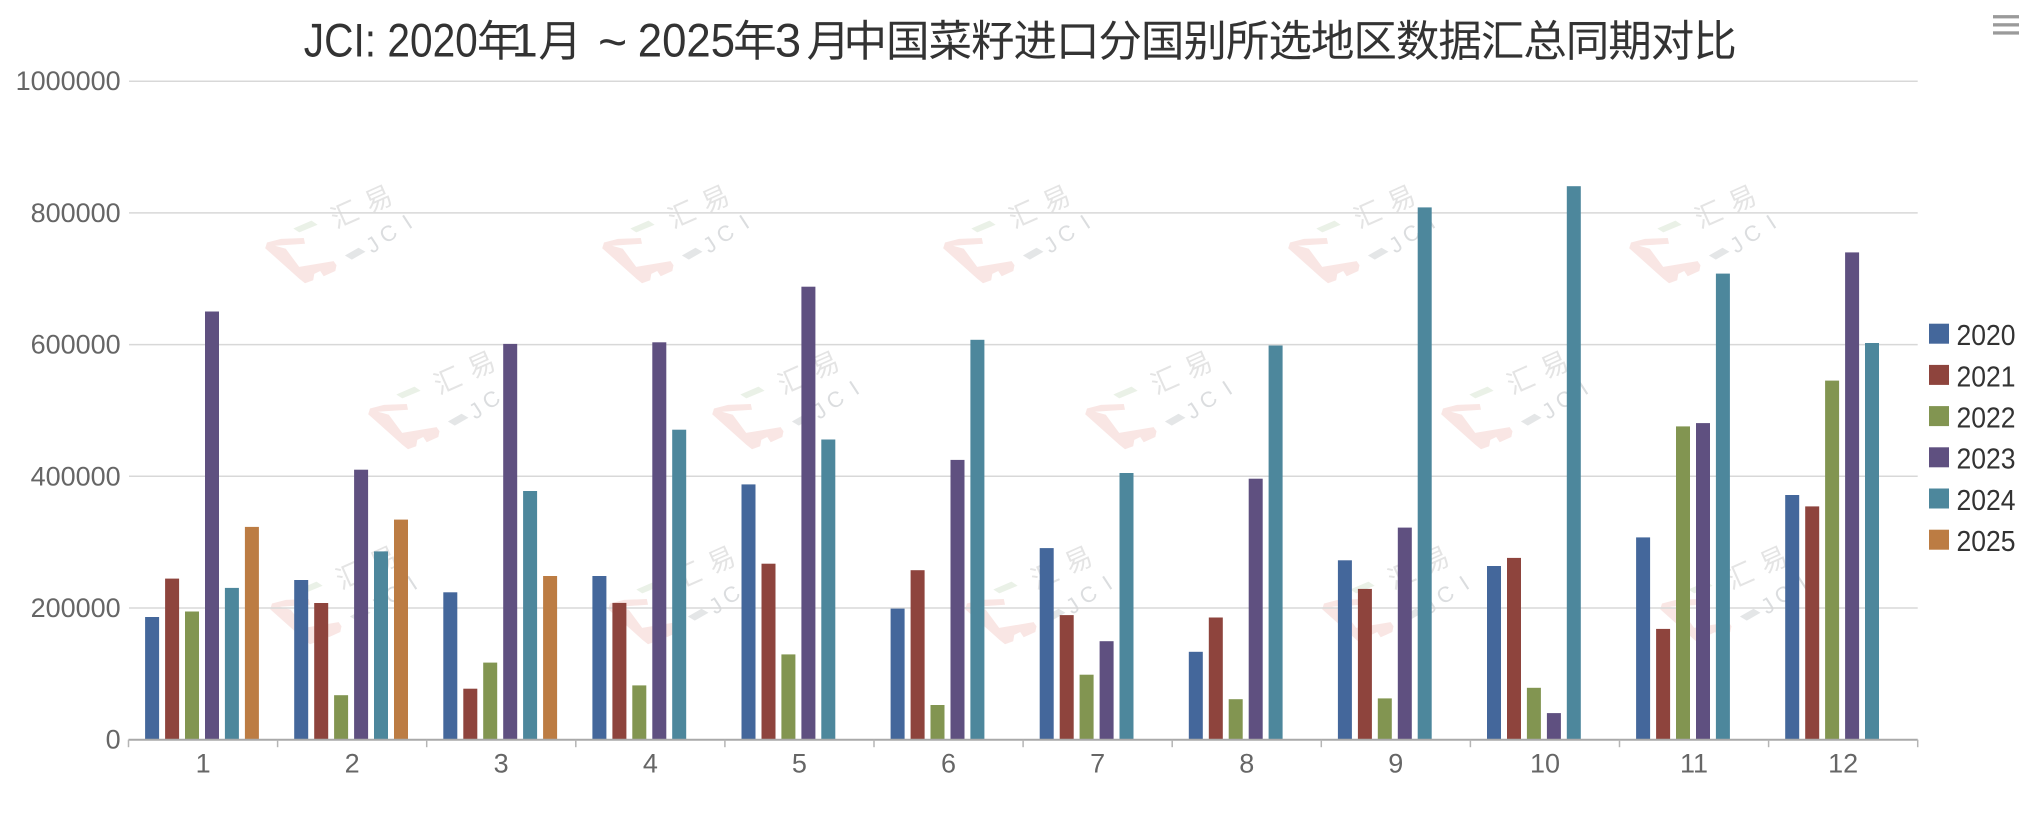 This screenshot has height=819, width=2038. I want to click on svg-text: 2021, so click(1986, 377).